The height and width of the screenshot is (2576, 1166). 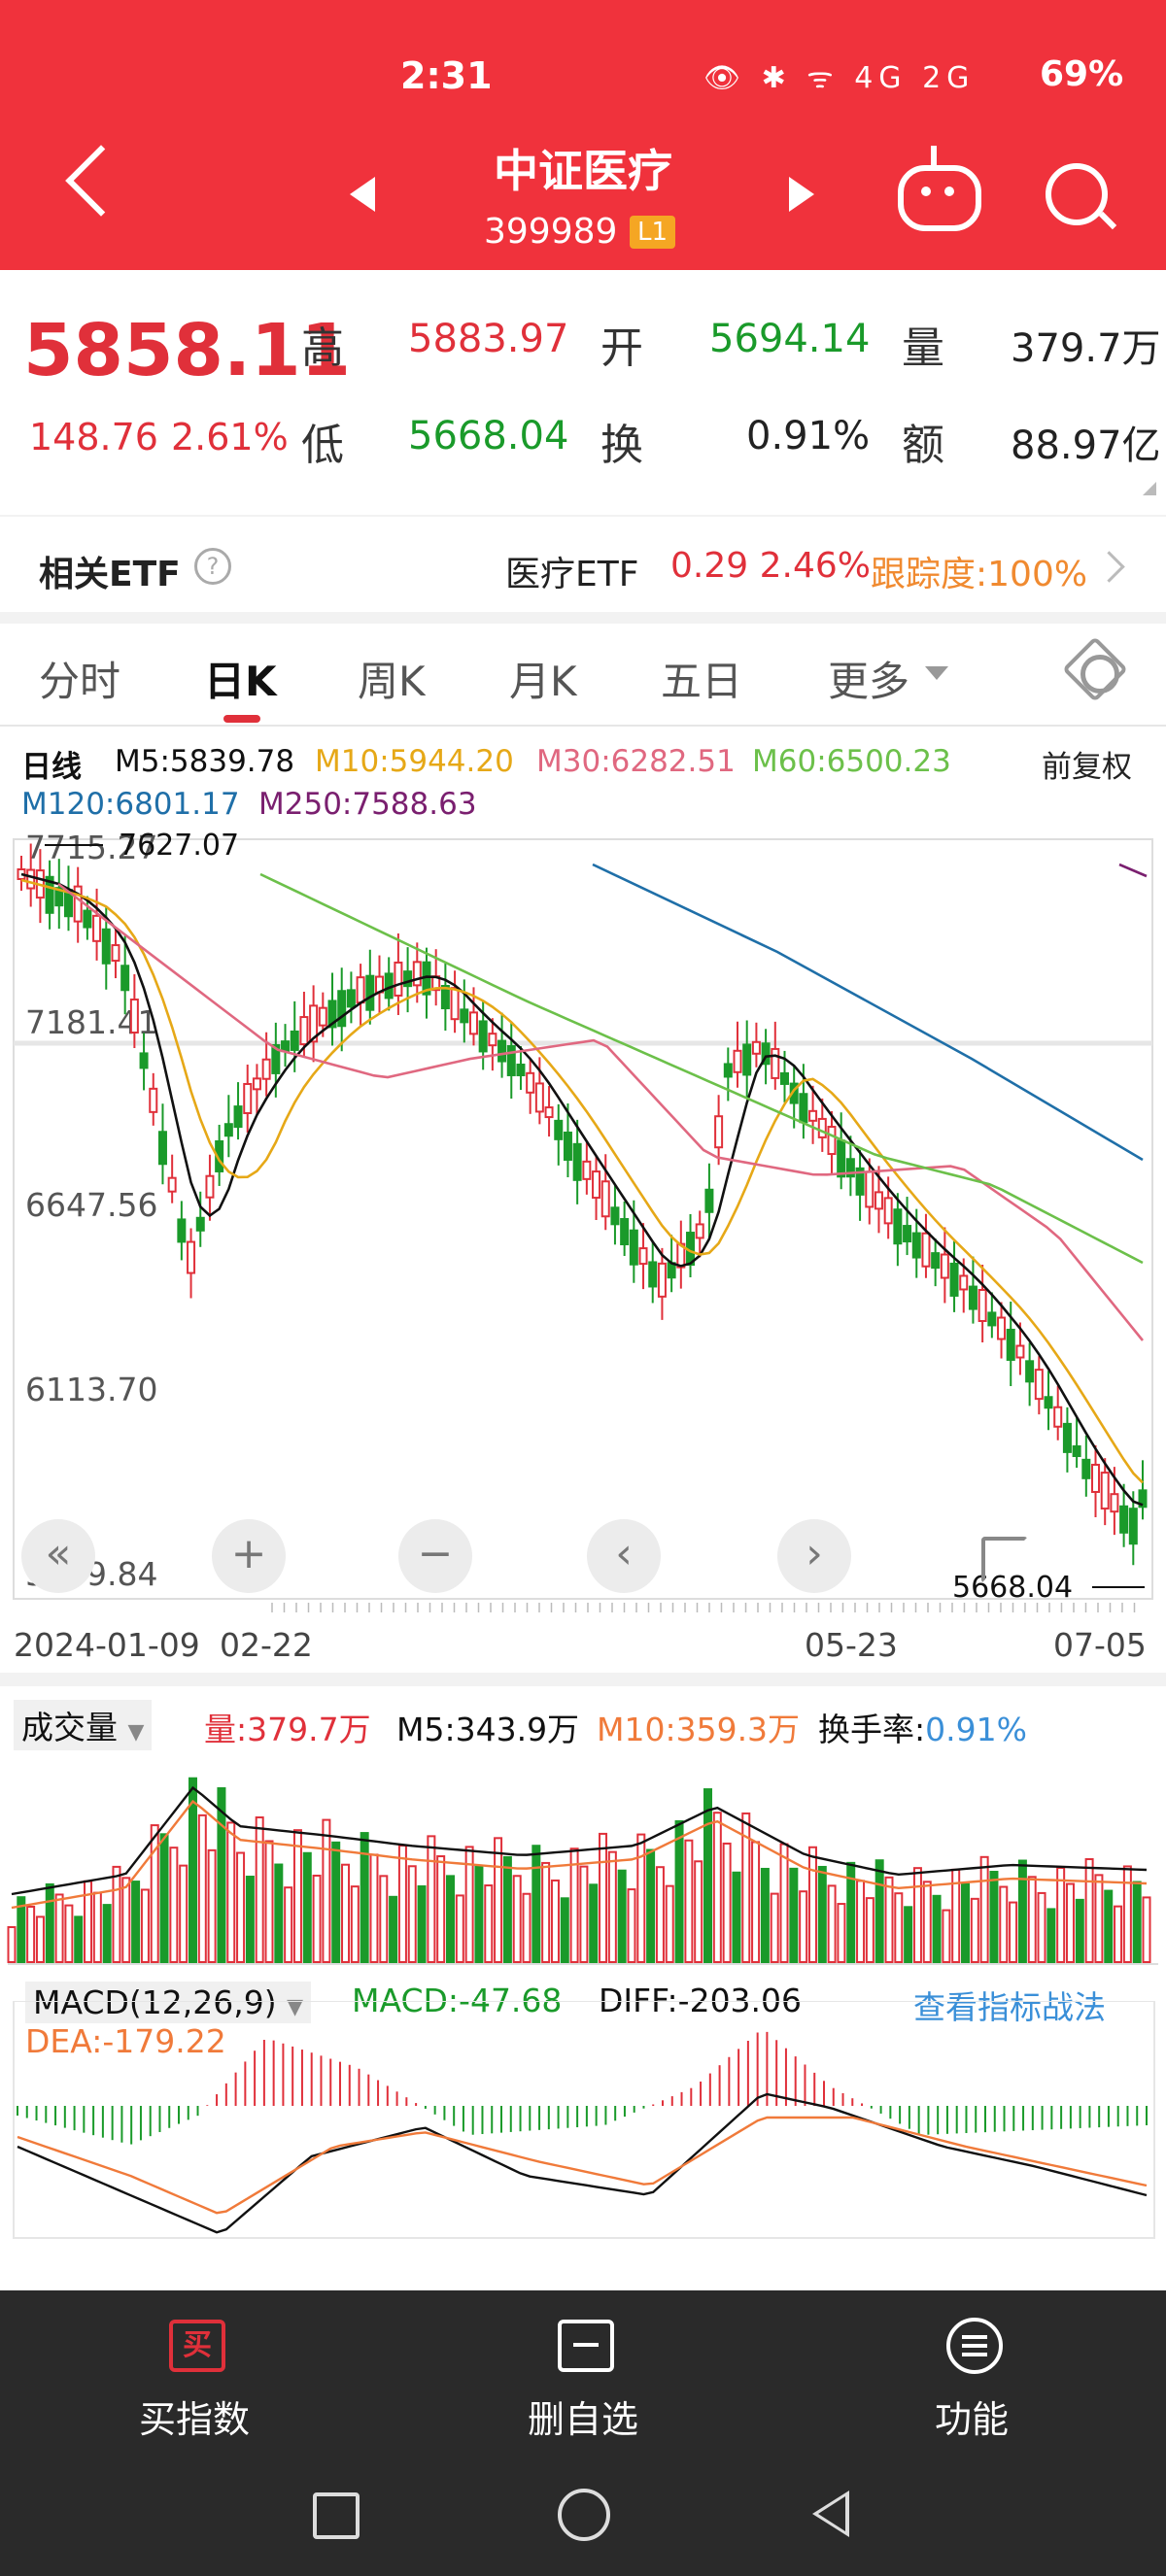 I want to click on turnover-label: 换, so click(x=621, y=445).